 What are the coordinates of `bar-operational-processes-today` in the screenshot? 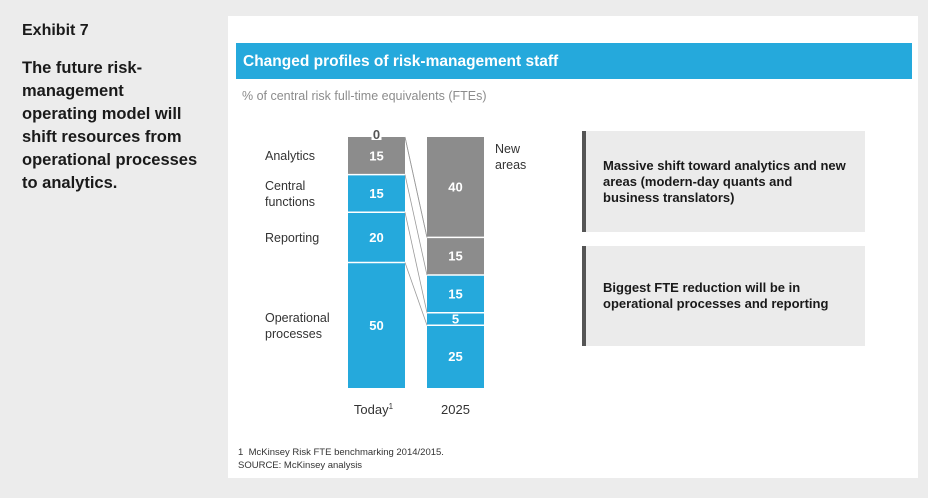 It's located at (376, 325).